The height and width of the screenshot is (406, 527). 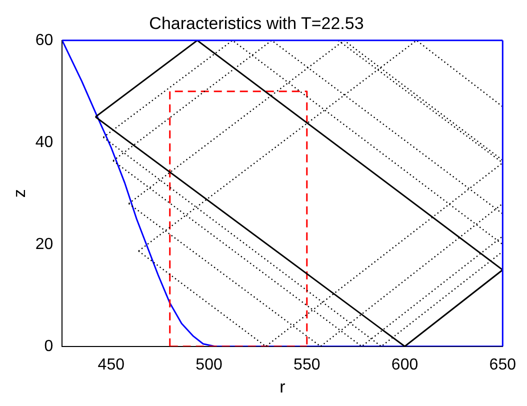 What do you see at coordinates (49, 346) in the screenshot?
I see `y-tick-label: 0` at bounding box center [49, 346].